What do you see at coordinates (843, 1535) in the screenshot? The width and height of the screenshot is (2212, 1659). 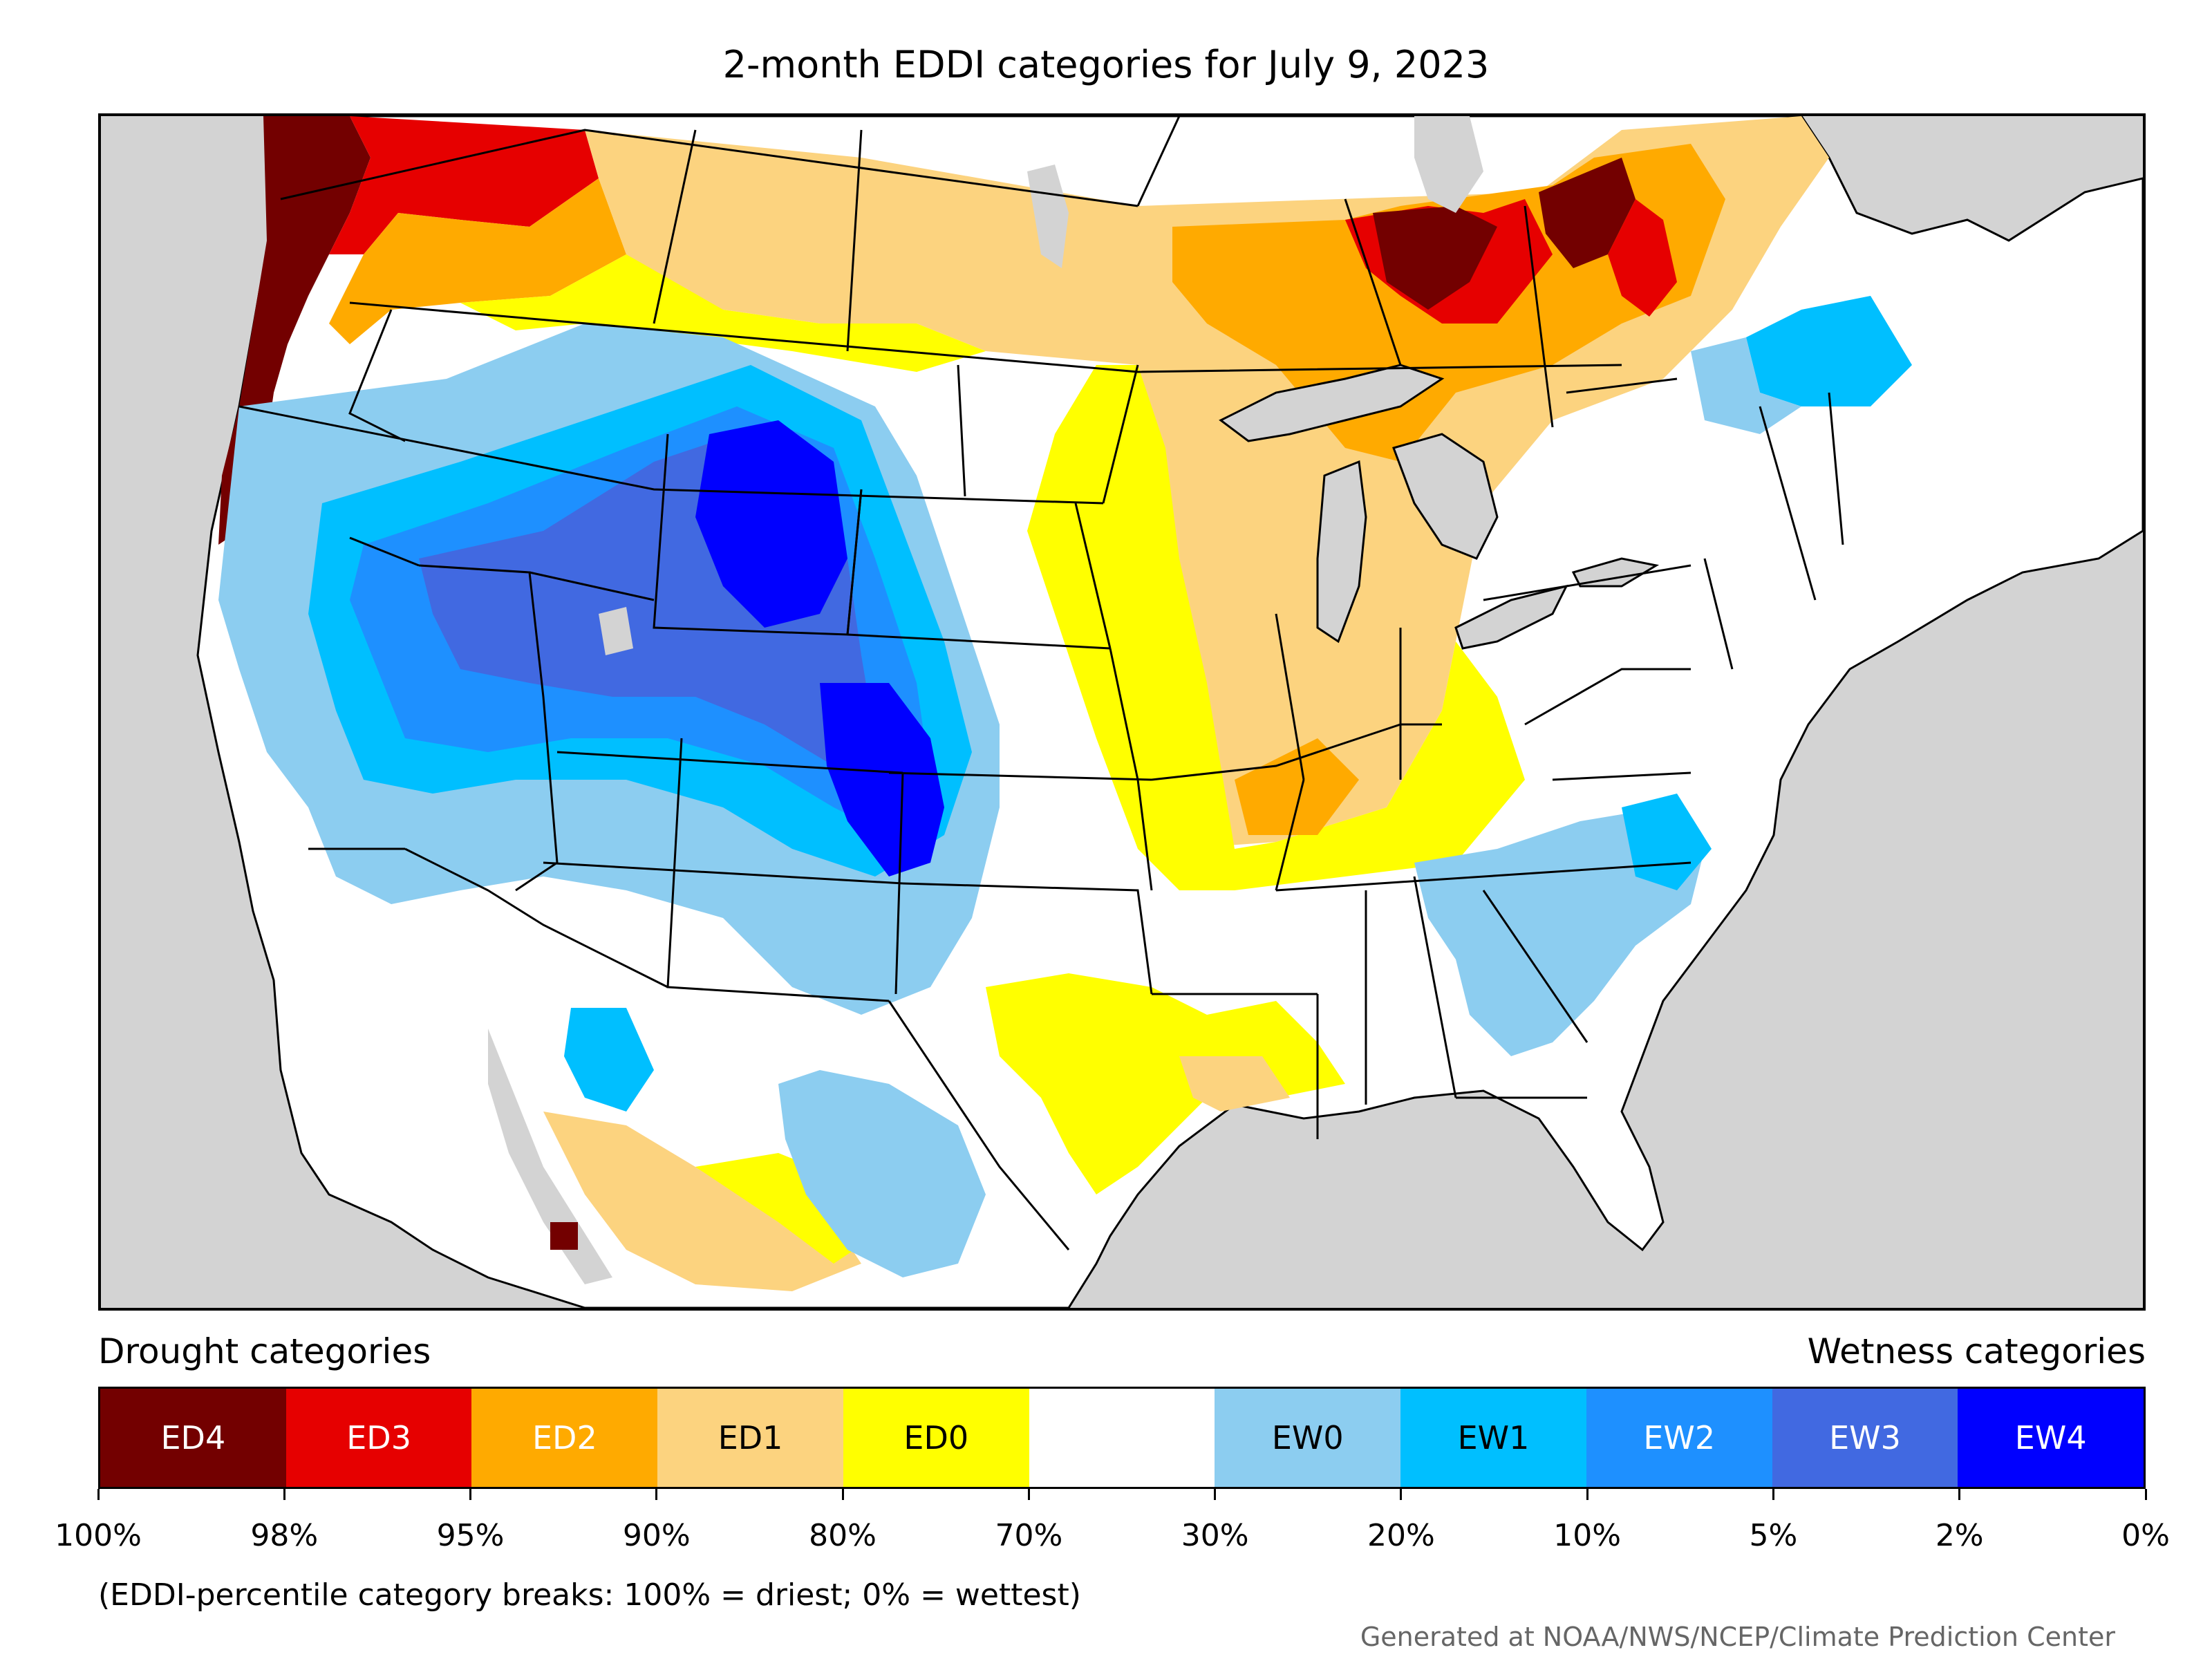 I see `colorbar-tick-label: 80%` at bounding box center [843, 1535].